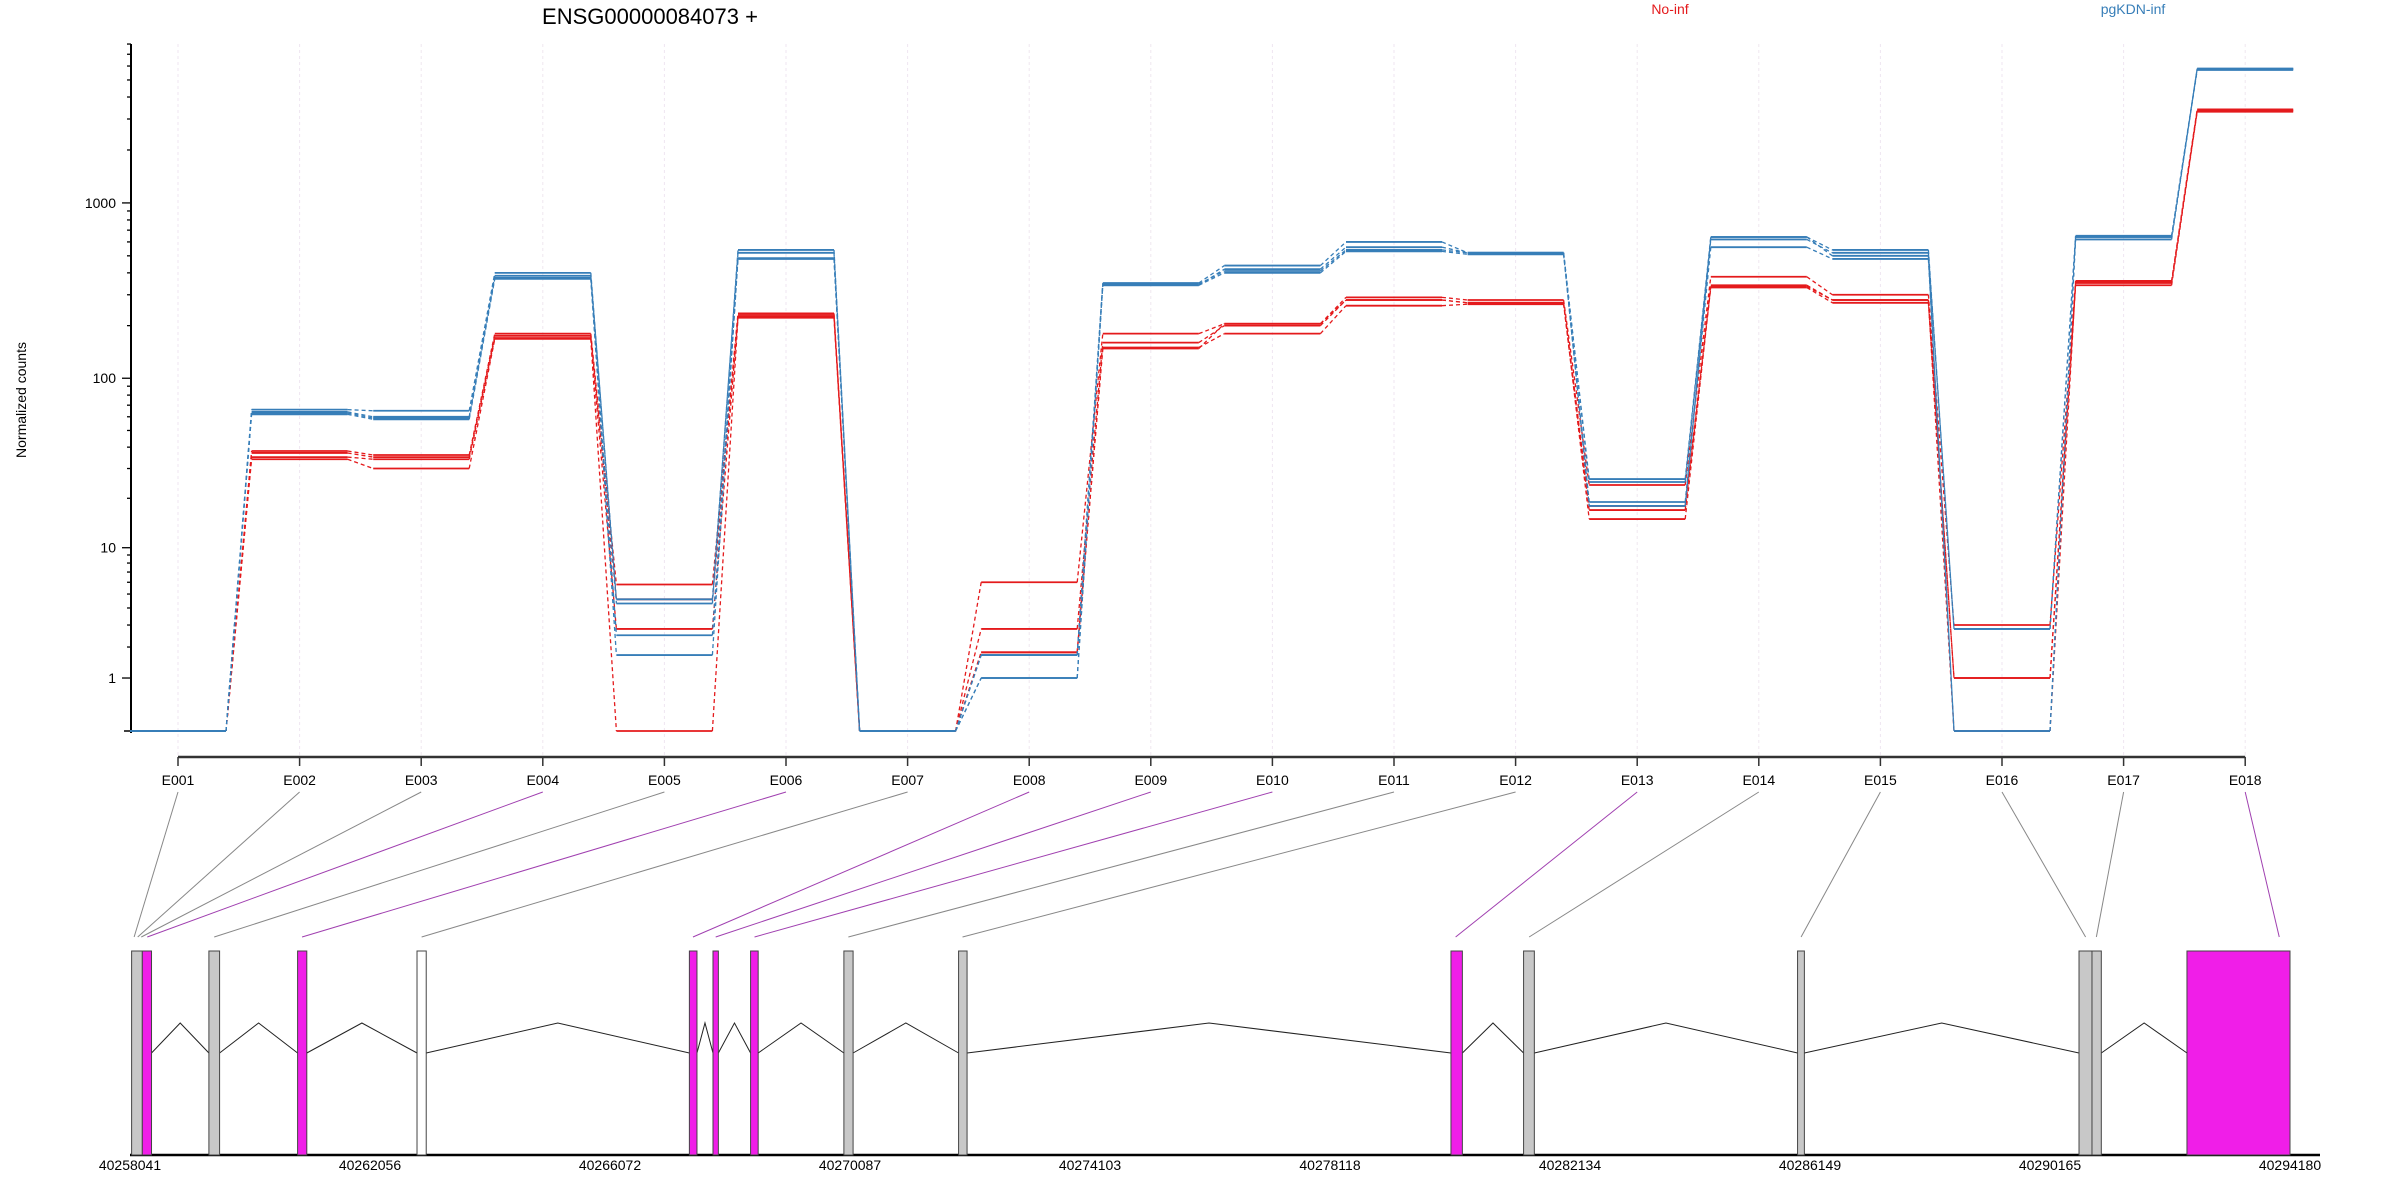  Describe the element at coordinates (1570, 1165) in the screenshot. I see `genomic-coordinate-label: 40282134` at that location.